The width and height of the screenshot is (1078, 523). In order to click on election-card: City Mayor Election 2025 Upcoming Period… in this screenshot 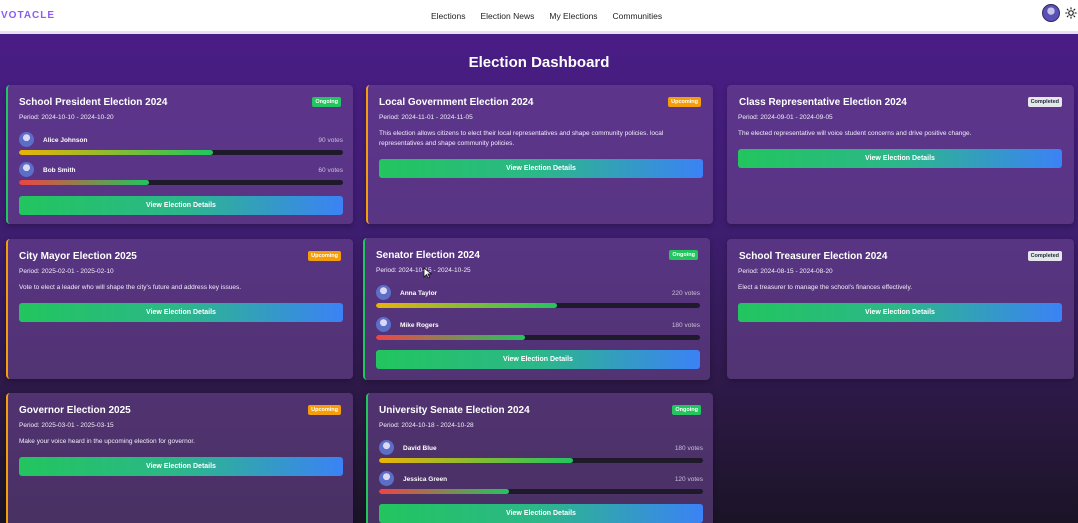, I will do `click(179, 309)`.